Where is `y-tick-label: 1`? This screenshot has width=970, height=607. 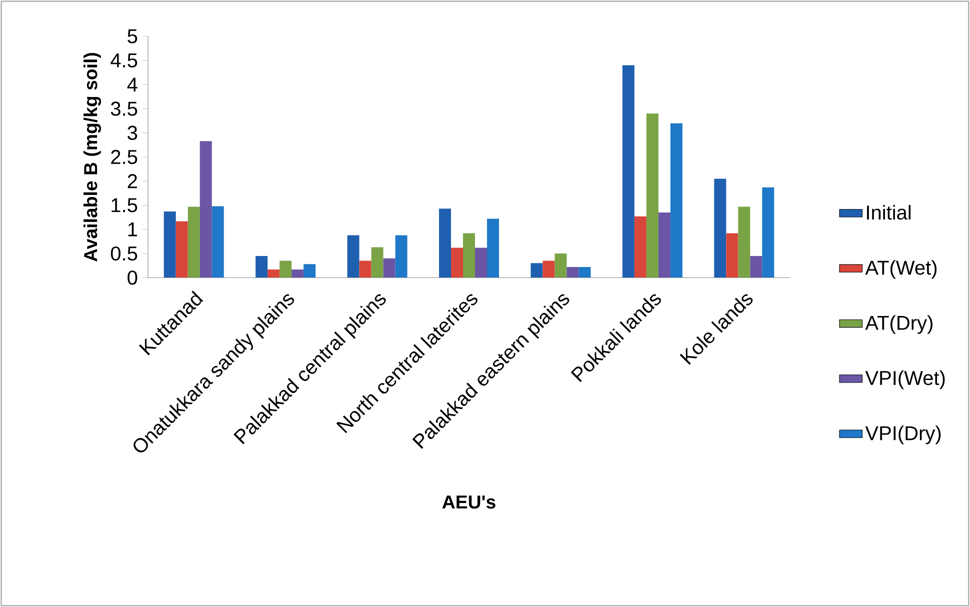 y-tick-label: 1 is located at coordinates (132, 229).